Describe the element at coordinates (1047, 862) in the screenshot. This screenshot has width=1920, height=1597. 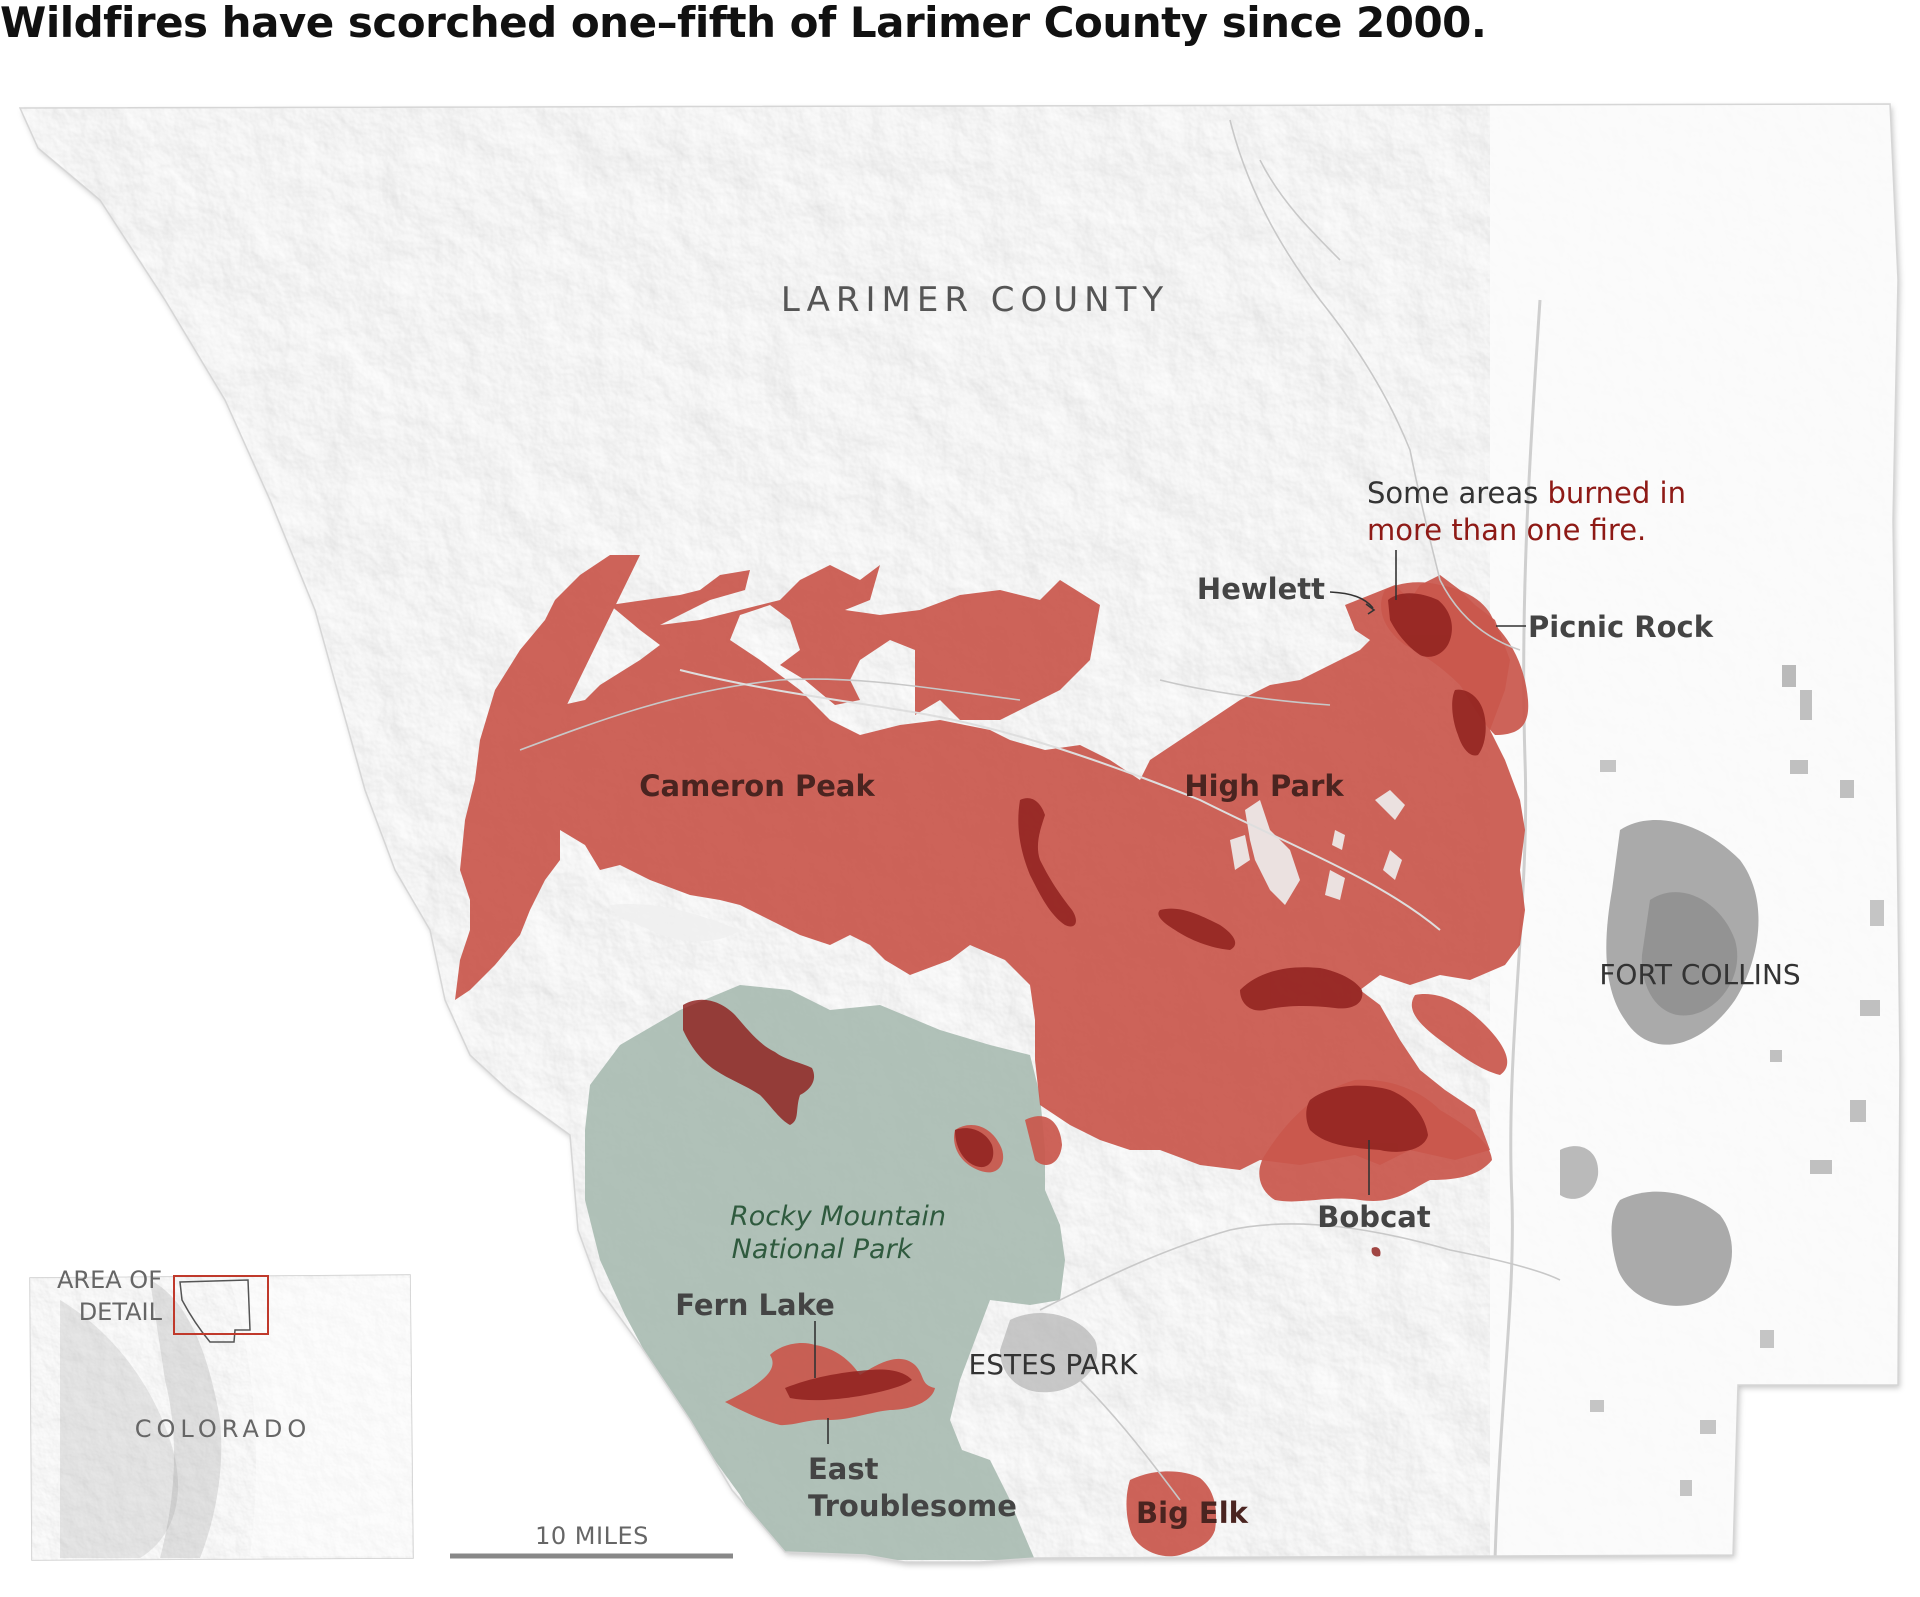
I see `cameron-peak-edge-overlap` at that location.